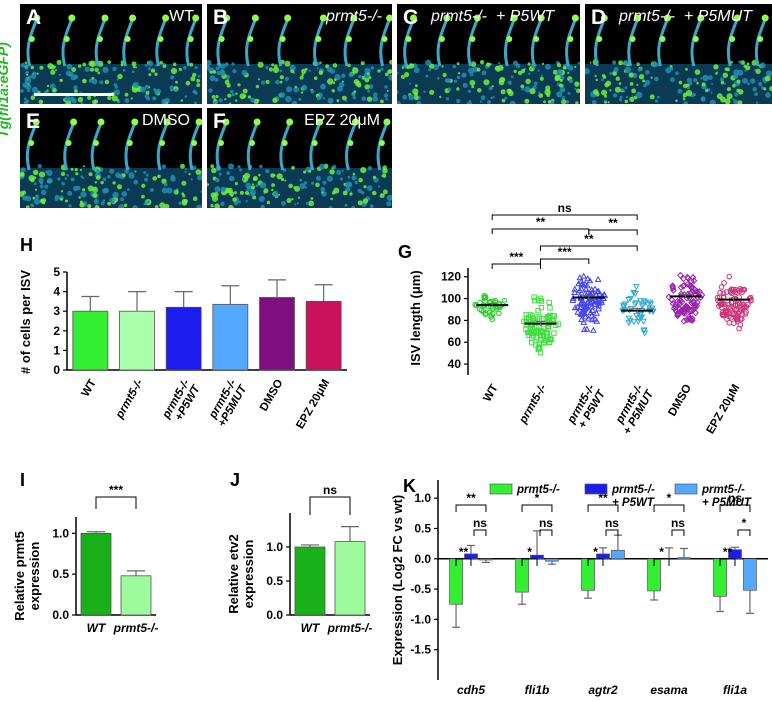 The image size is (772, 701). Describe the element at coordinates (27, 576) in the screenshot. I see `y-axis-label: Relative prmt5expression` at that location.